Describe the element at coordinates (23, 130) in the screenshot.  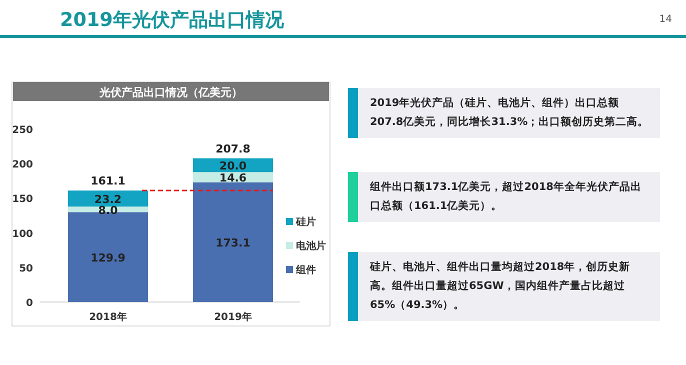
I see `y-tick-label: 250` at that location.